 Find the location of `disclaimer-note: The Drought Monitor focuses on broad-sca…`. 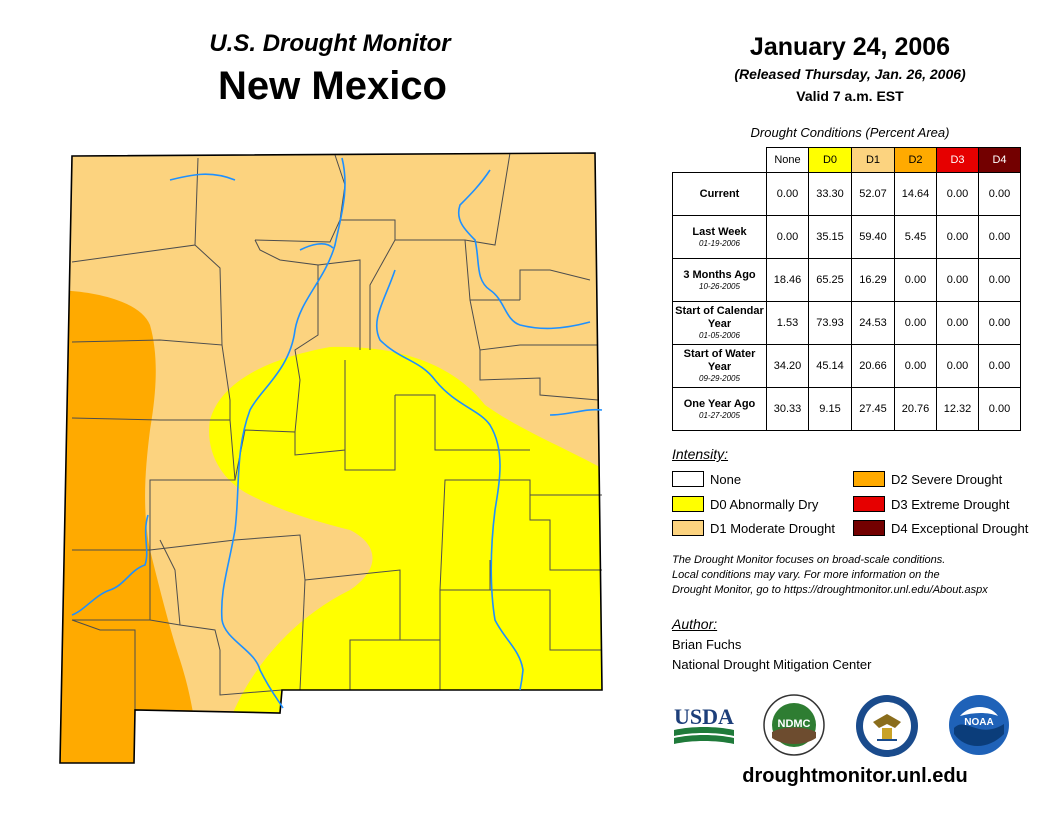

disclaimer-note: The Drought Monitor focuses on broad-sca… is located at coordinates (857, 575).